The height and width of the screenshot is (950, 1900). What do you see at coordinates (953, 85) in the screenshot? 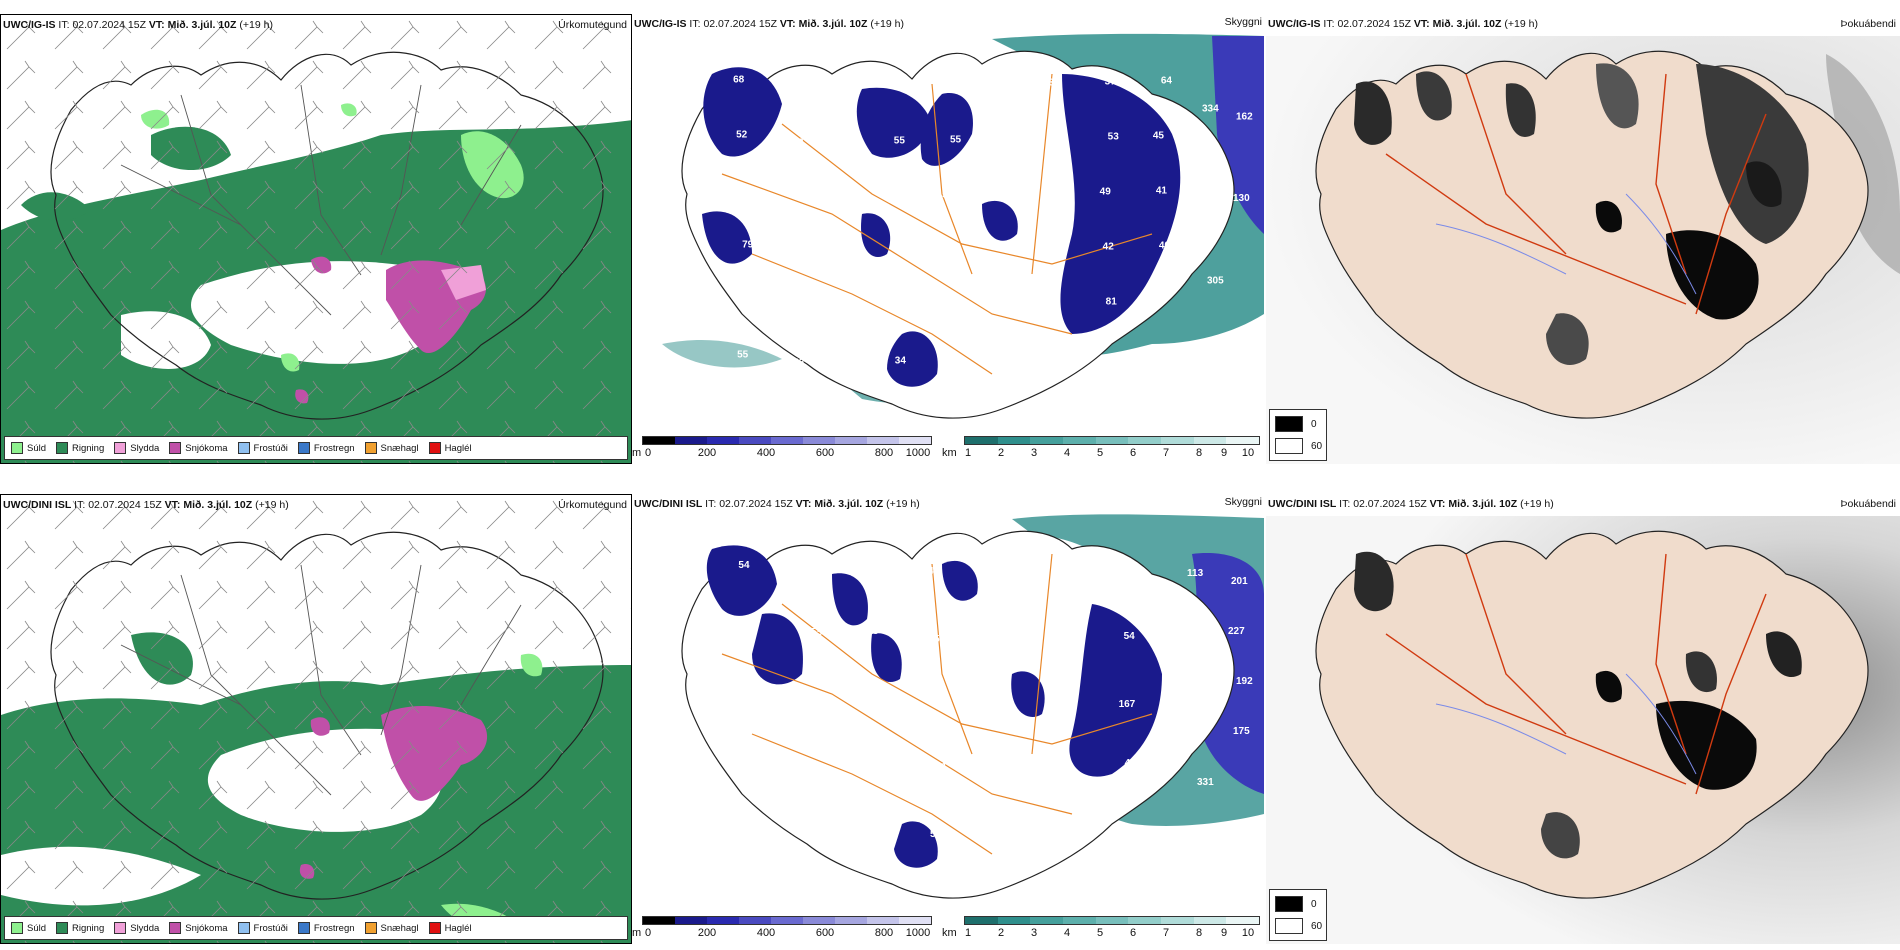
I see `cloud-height-label: 56` at bounding box center [953, 85].